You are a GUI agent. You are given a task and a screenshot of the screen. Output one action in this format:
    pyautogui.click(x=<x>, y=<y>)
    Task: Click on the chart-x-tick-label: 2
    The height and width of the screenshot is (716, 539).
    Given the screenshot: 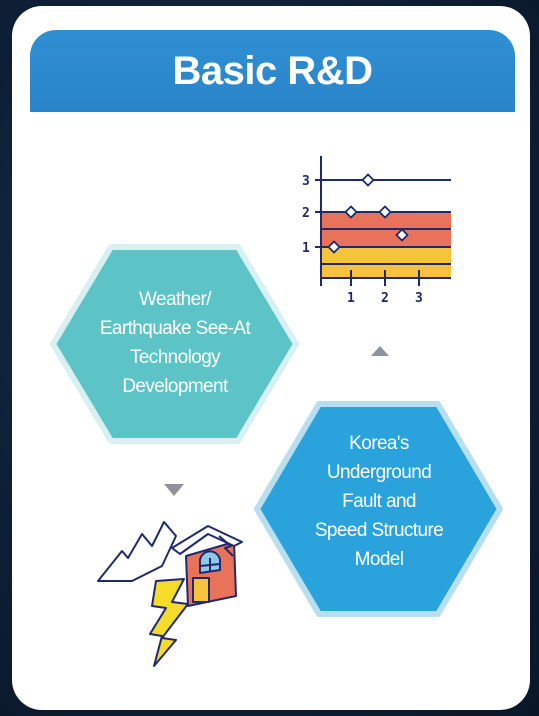 What is the action you would take?
    pyautogui.click(x=385, y=298)
    